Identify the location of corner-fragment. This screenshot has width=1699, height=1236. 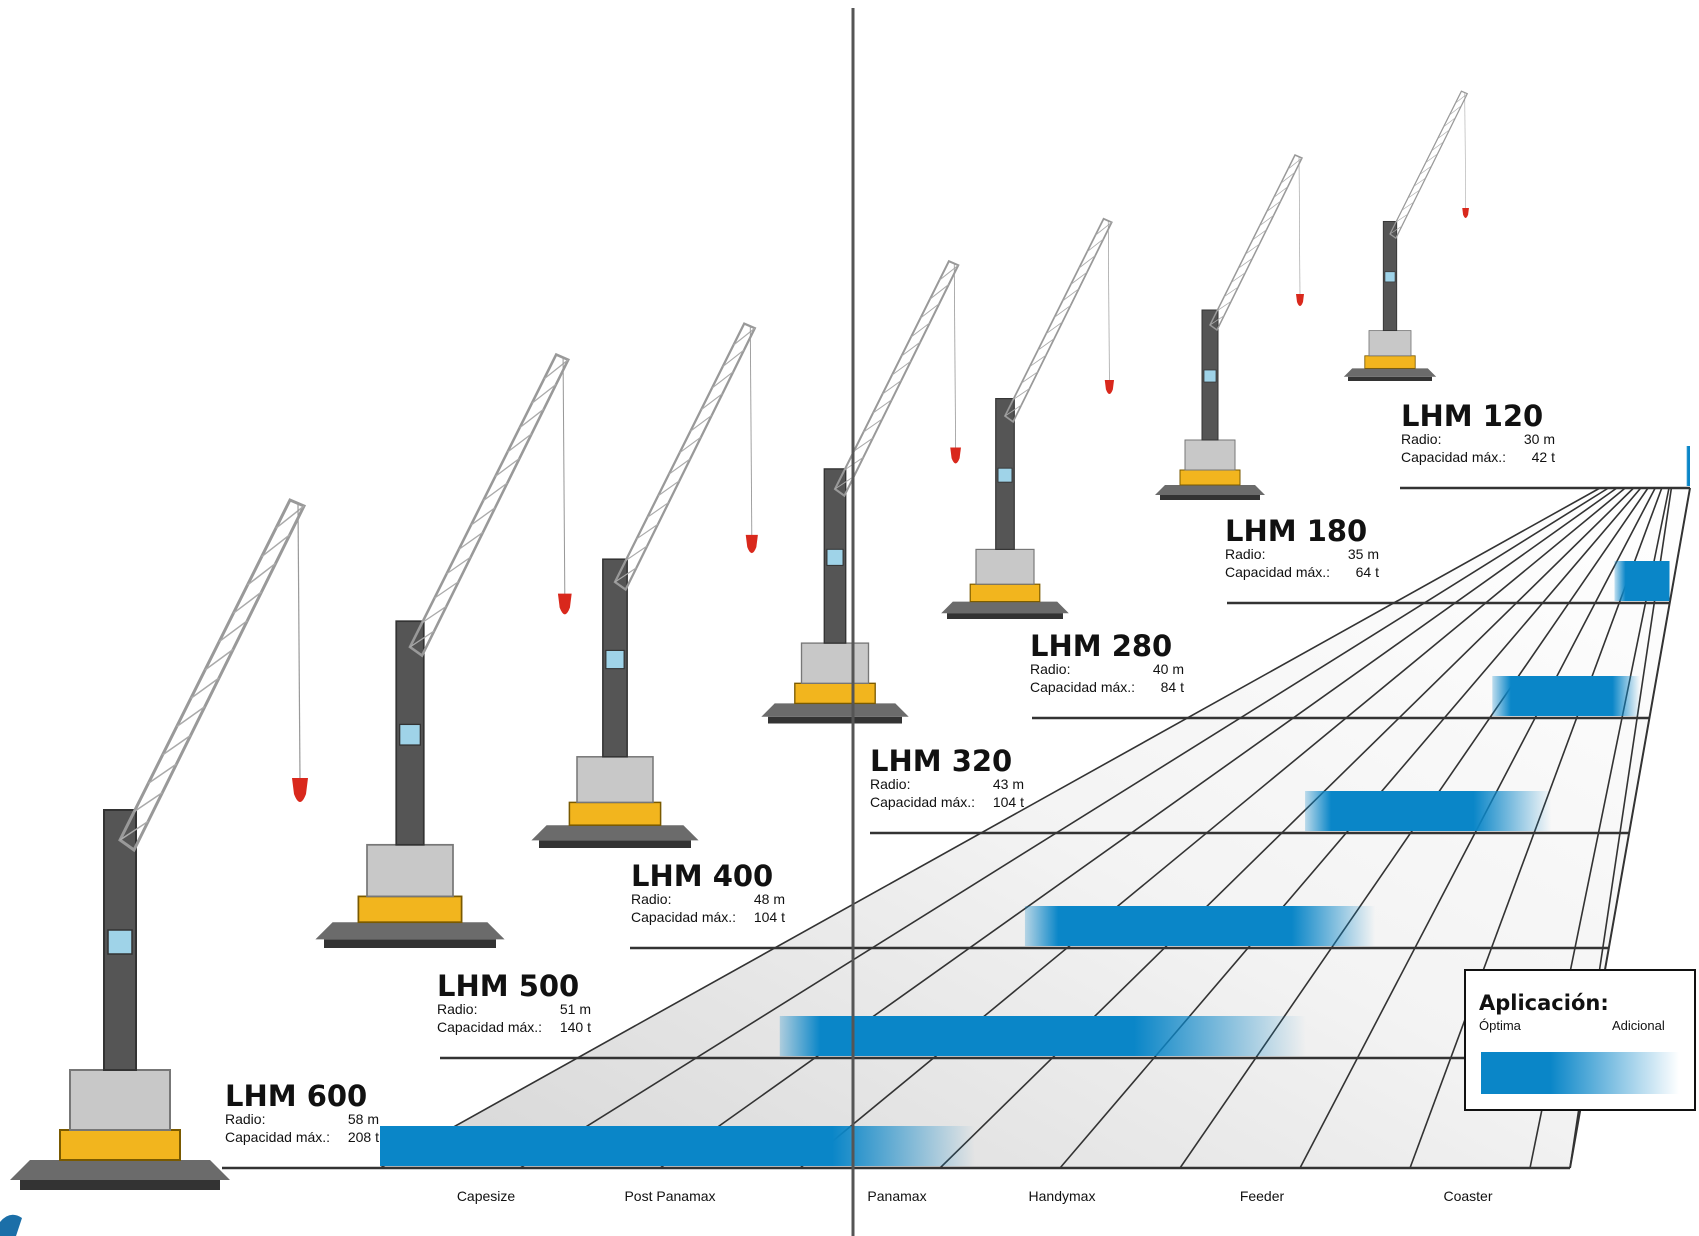
(11, 1225).